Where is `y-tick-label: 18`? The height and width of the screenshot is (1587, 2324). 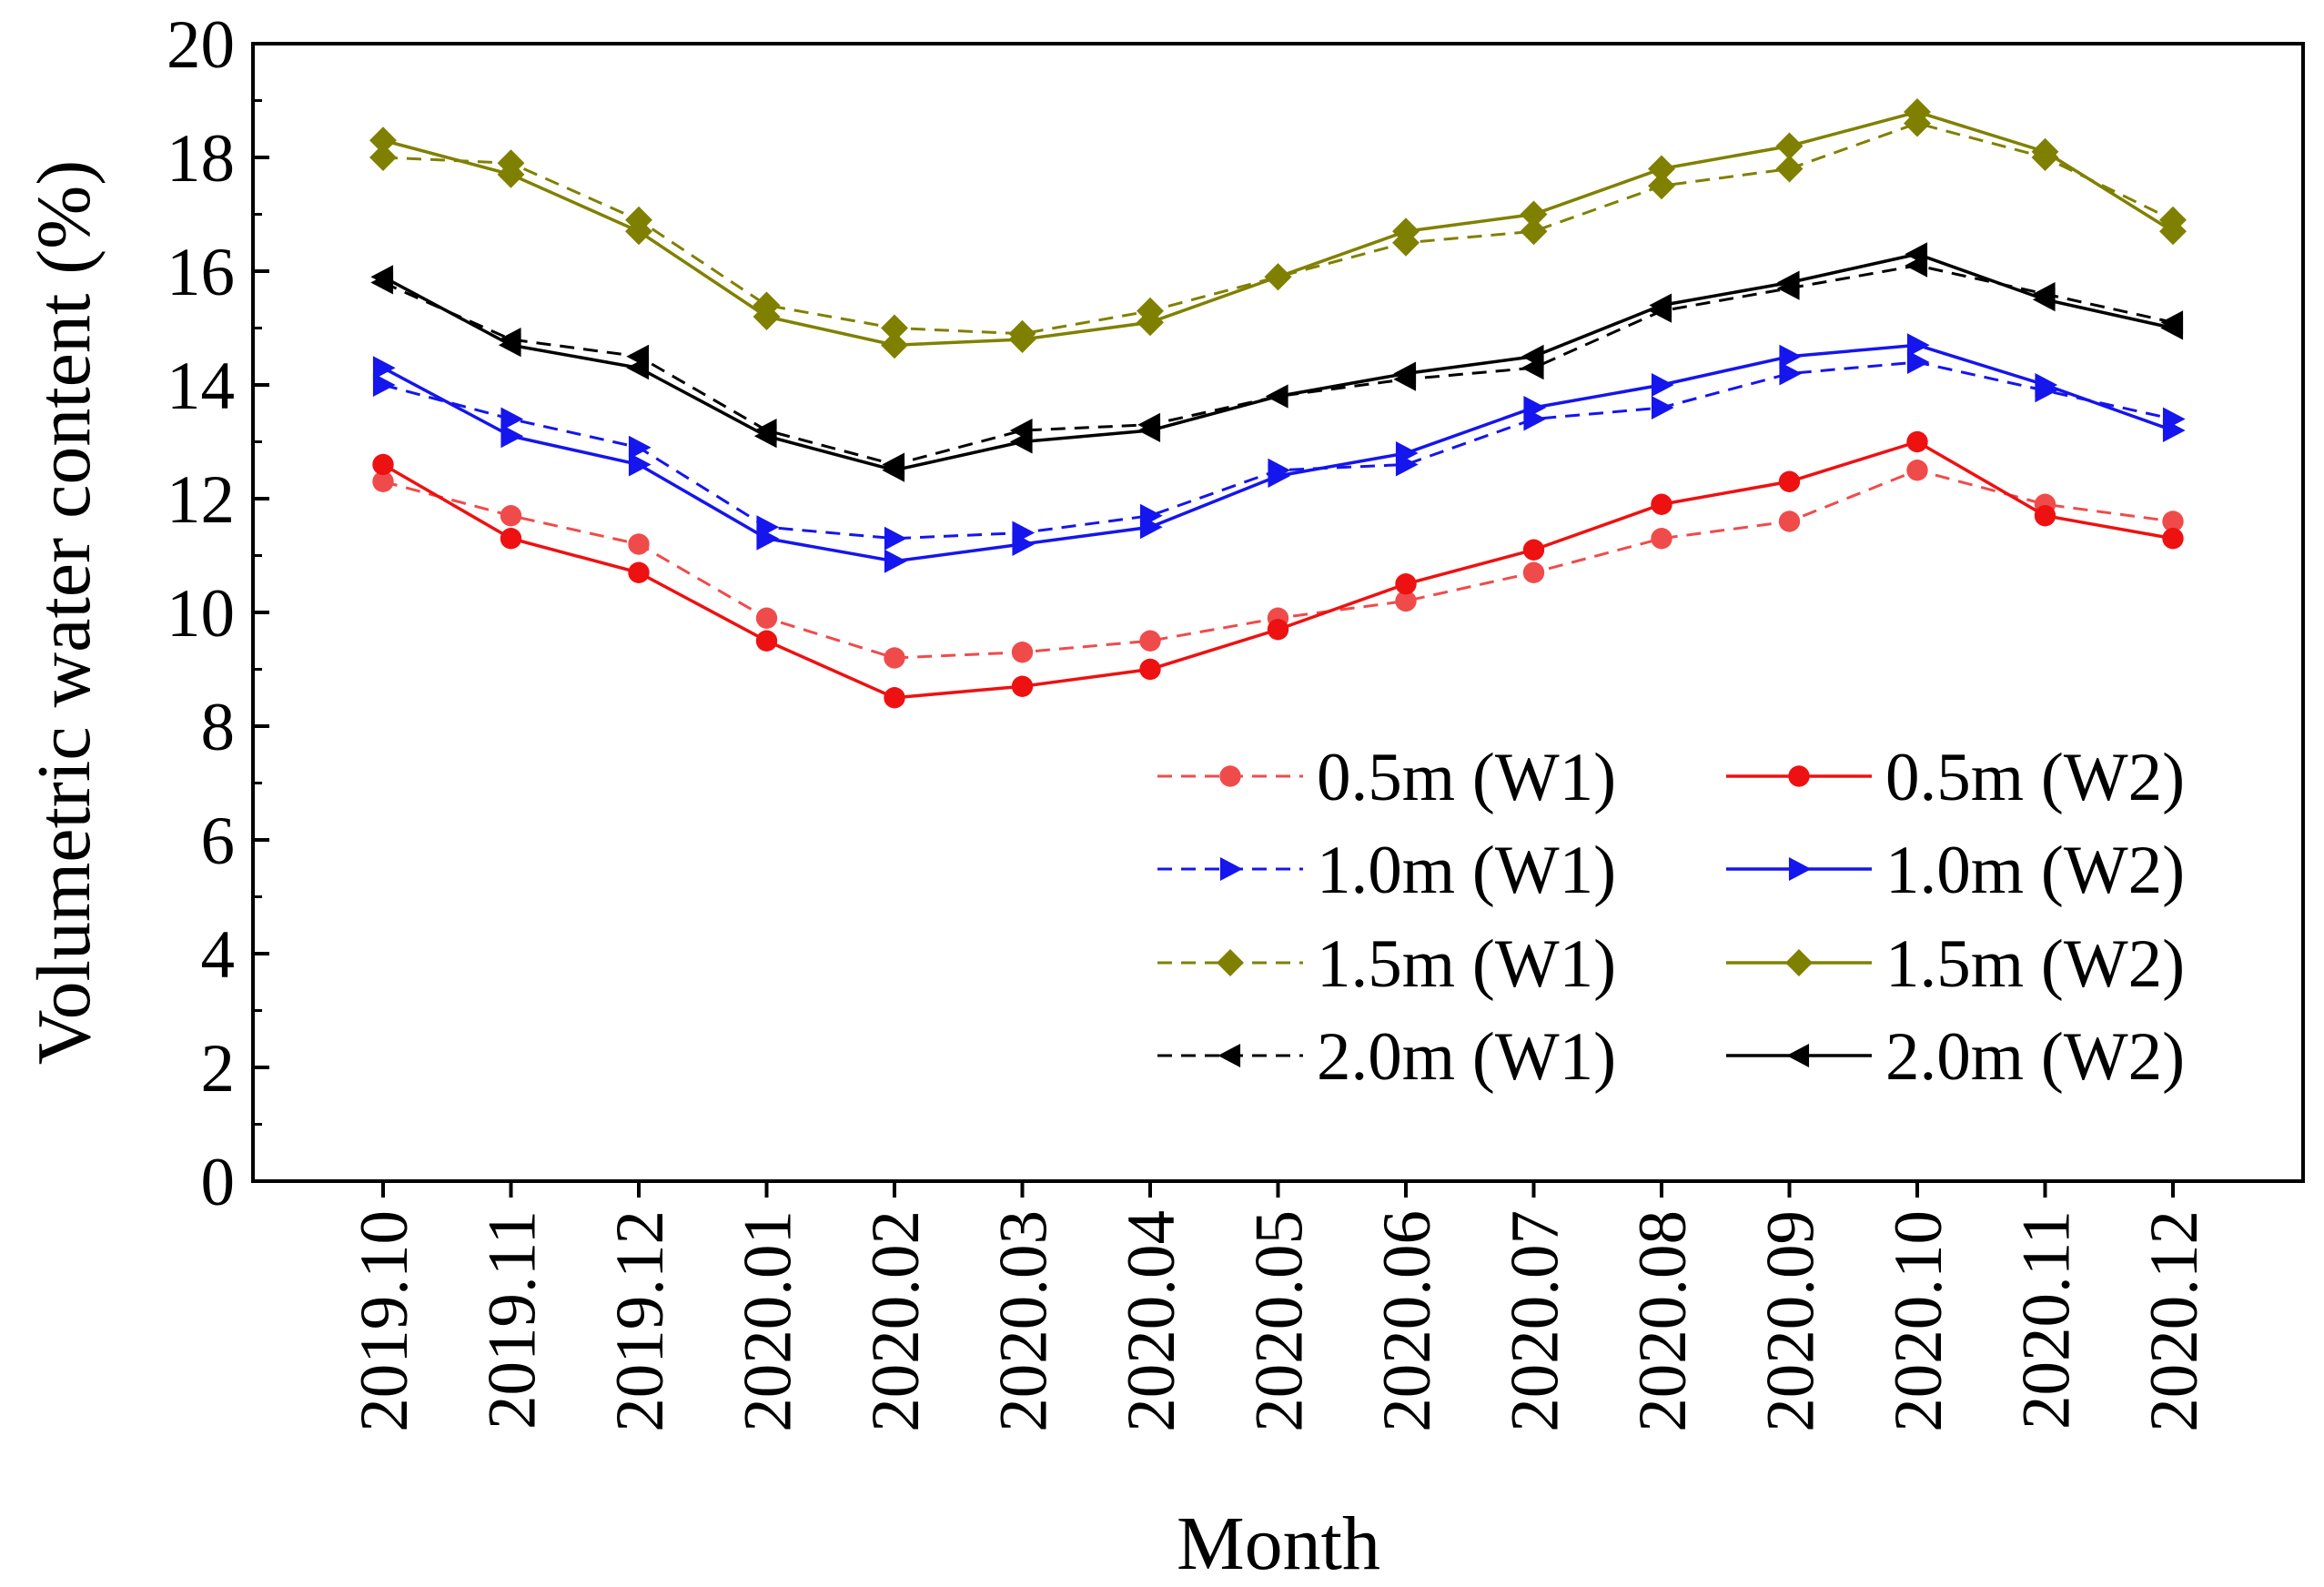
y-tick-label: 18 is located at coordinates (201, 159).